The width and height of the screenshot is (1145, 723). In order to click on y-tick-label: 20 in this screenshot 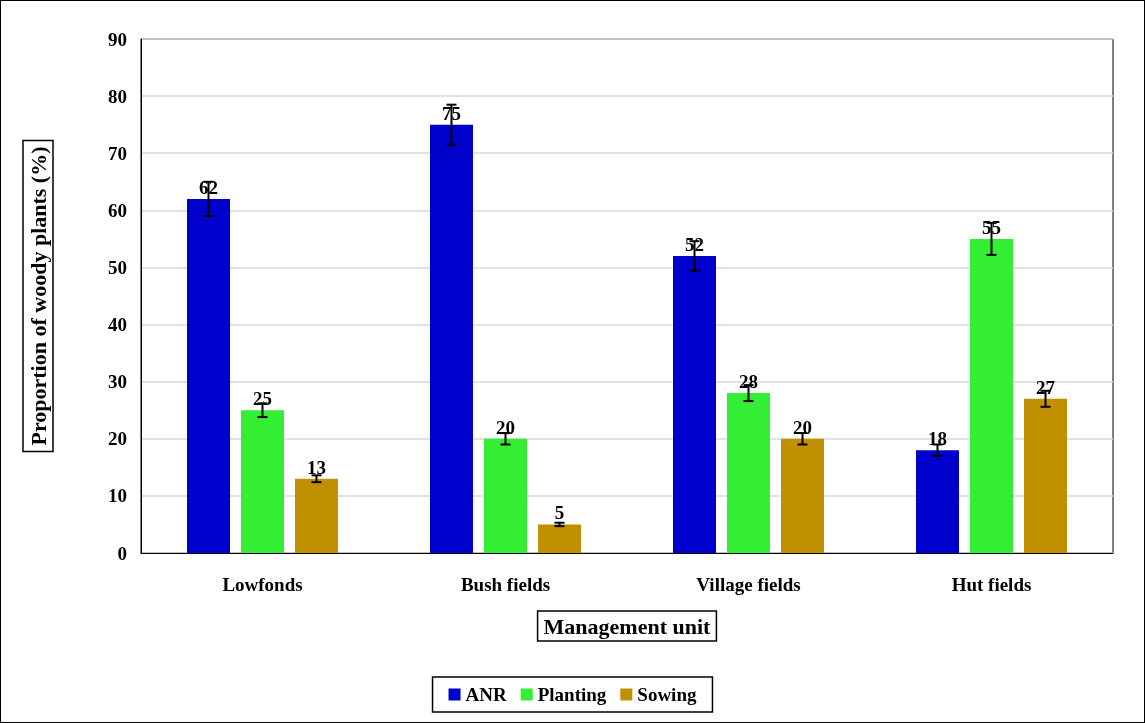, I will do `click(117, 439)`.